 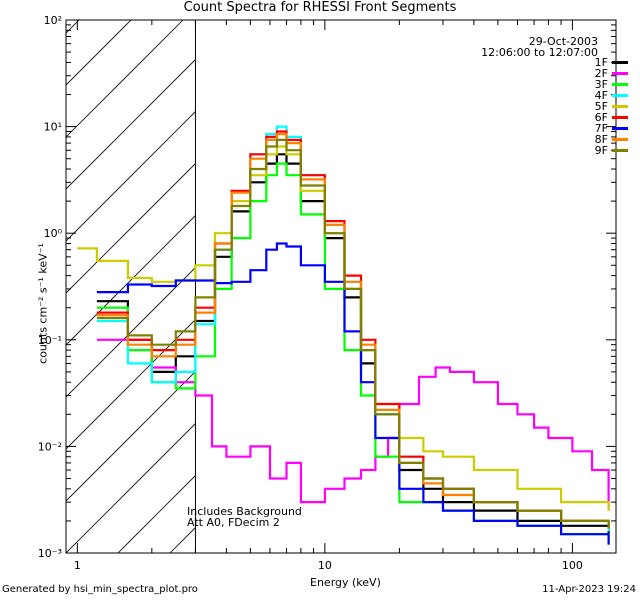 I want to click on x-tick-label: 100, so click(x=572, y=565).